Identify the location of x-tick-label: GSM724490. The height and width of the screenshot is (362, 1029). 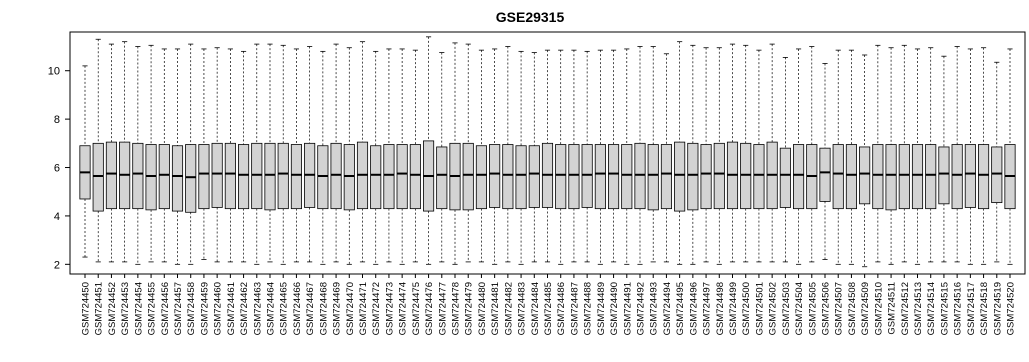
(614, 308).